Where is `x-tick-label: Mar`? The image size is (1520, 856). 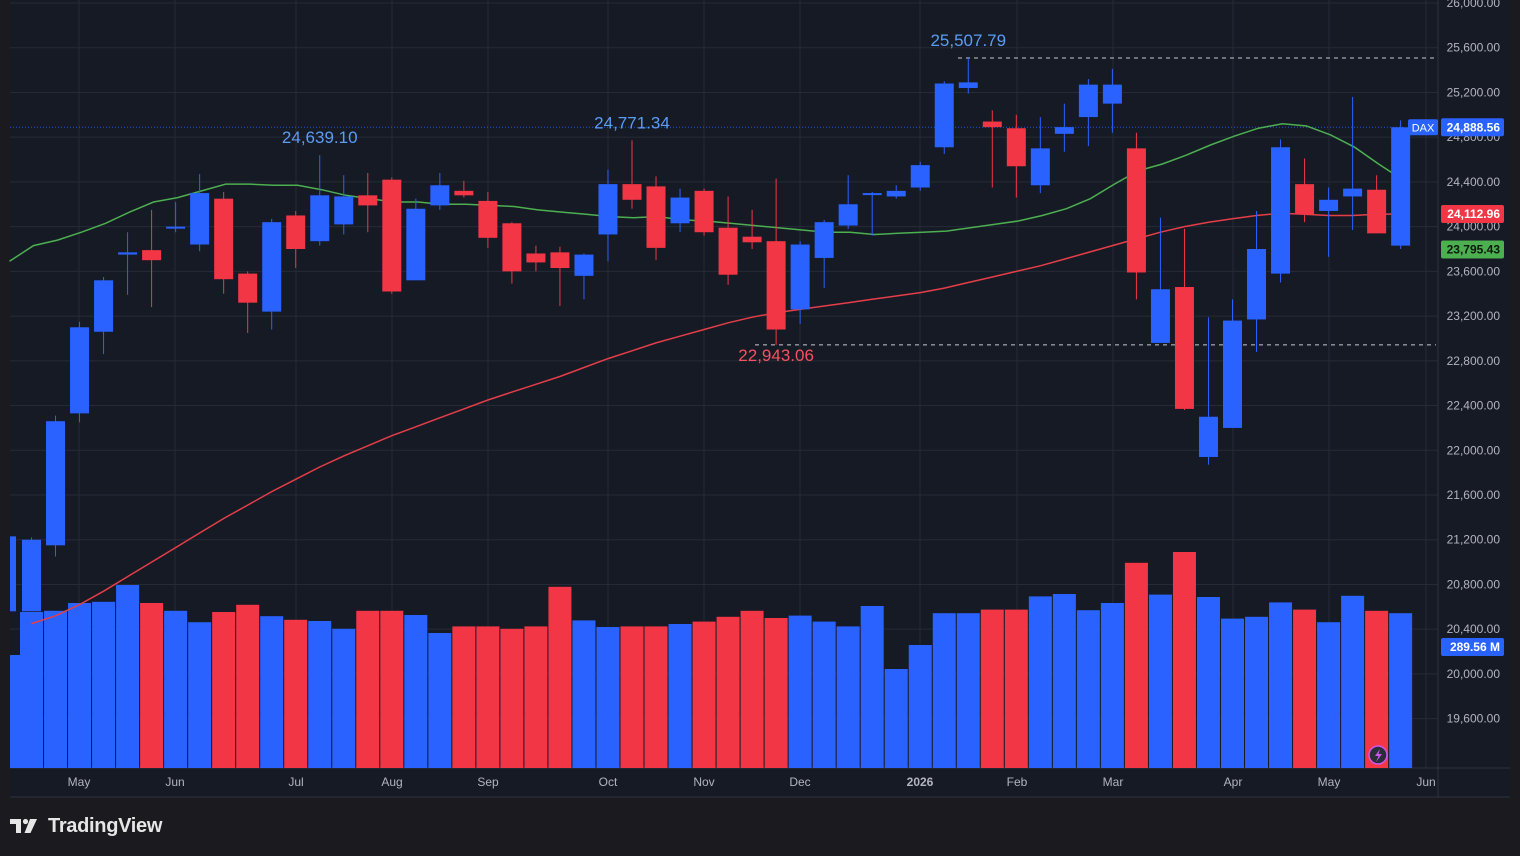 x-tick-label: Mar is located at coordinates (1113, 782).